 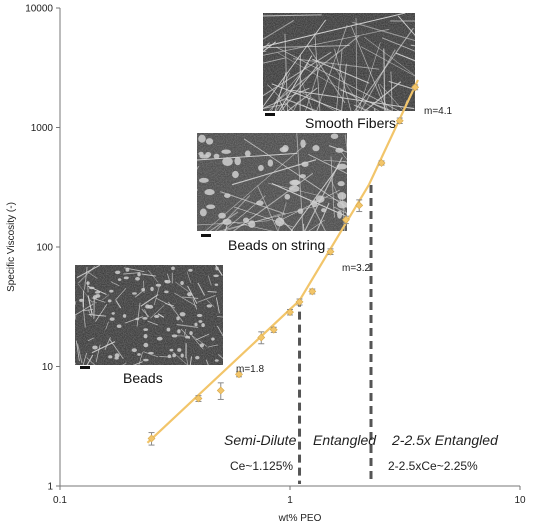 I want to click on slope-label-high: m=4.1, so click(x=438, y=111).